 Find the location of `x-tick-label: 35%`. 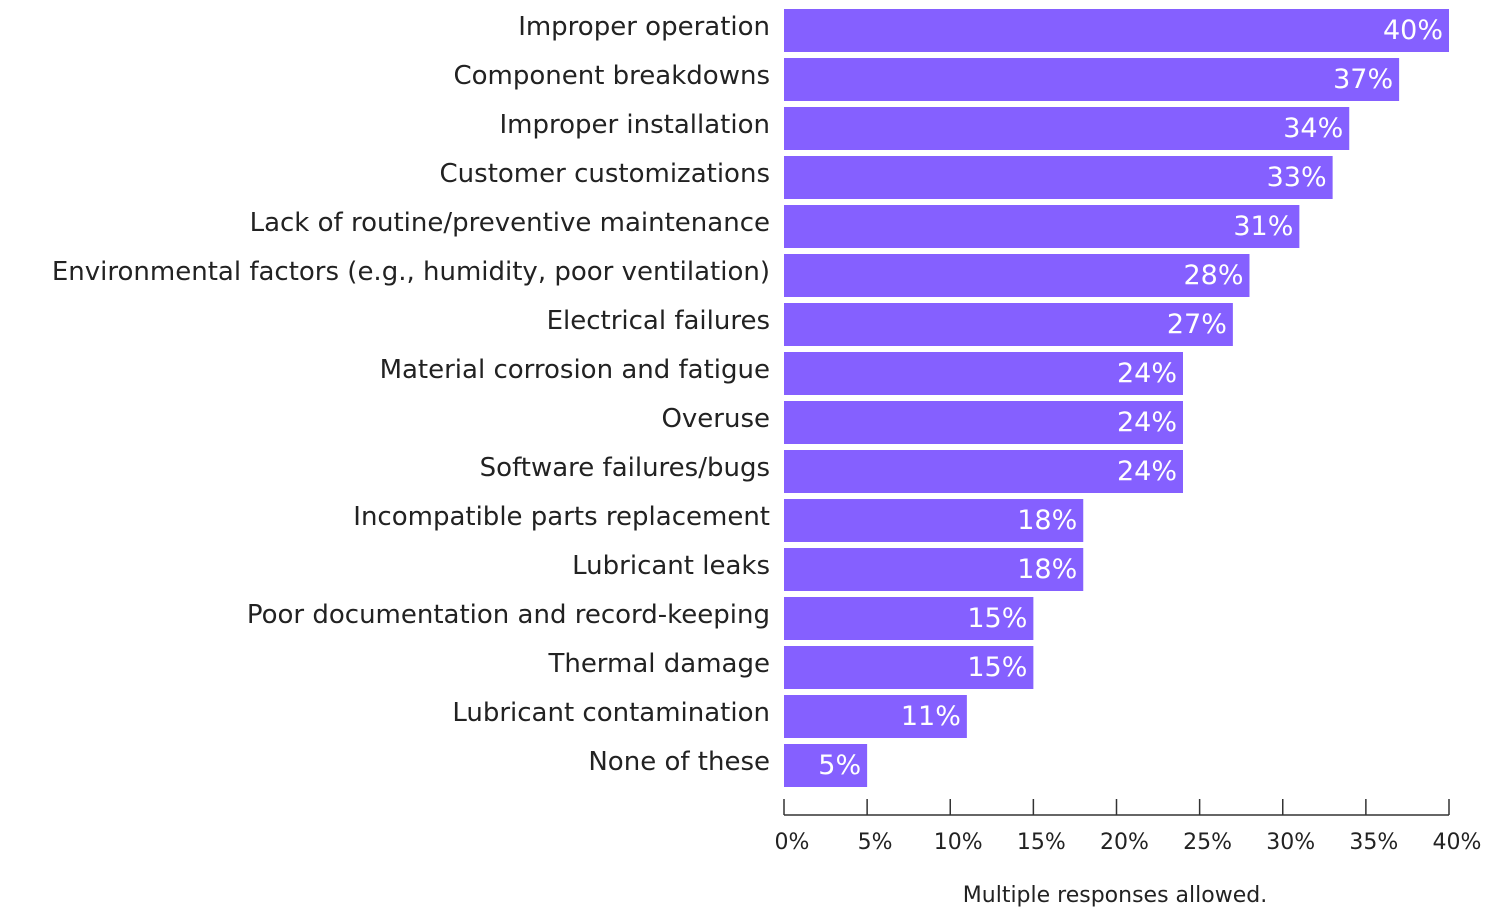

x-tick-label: 35% is located at coordinates (1373, 842).